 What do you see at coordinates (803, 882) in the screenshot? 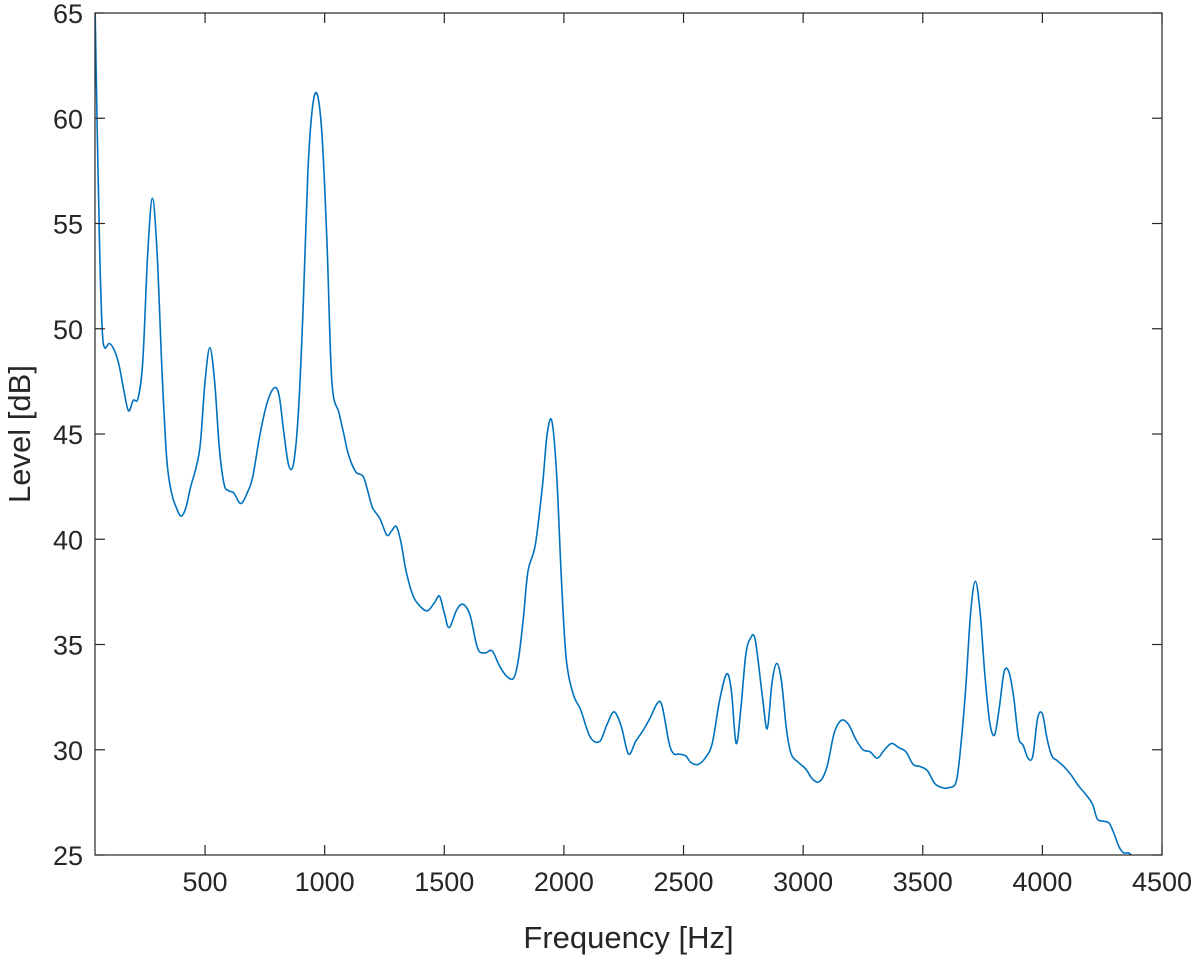
I see `x-tick-label: 3000` at bounding box center [803, 882].